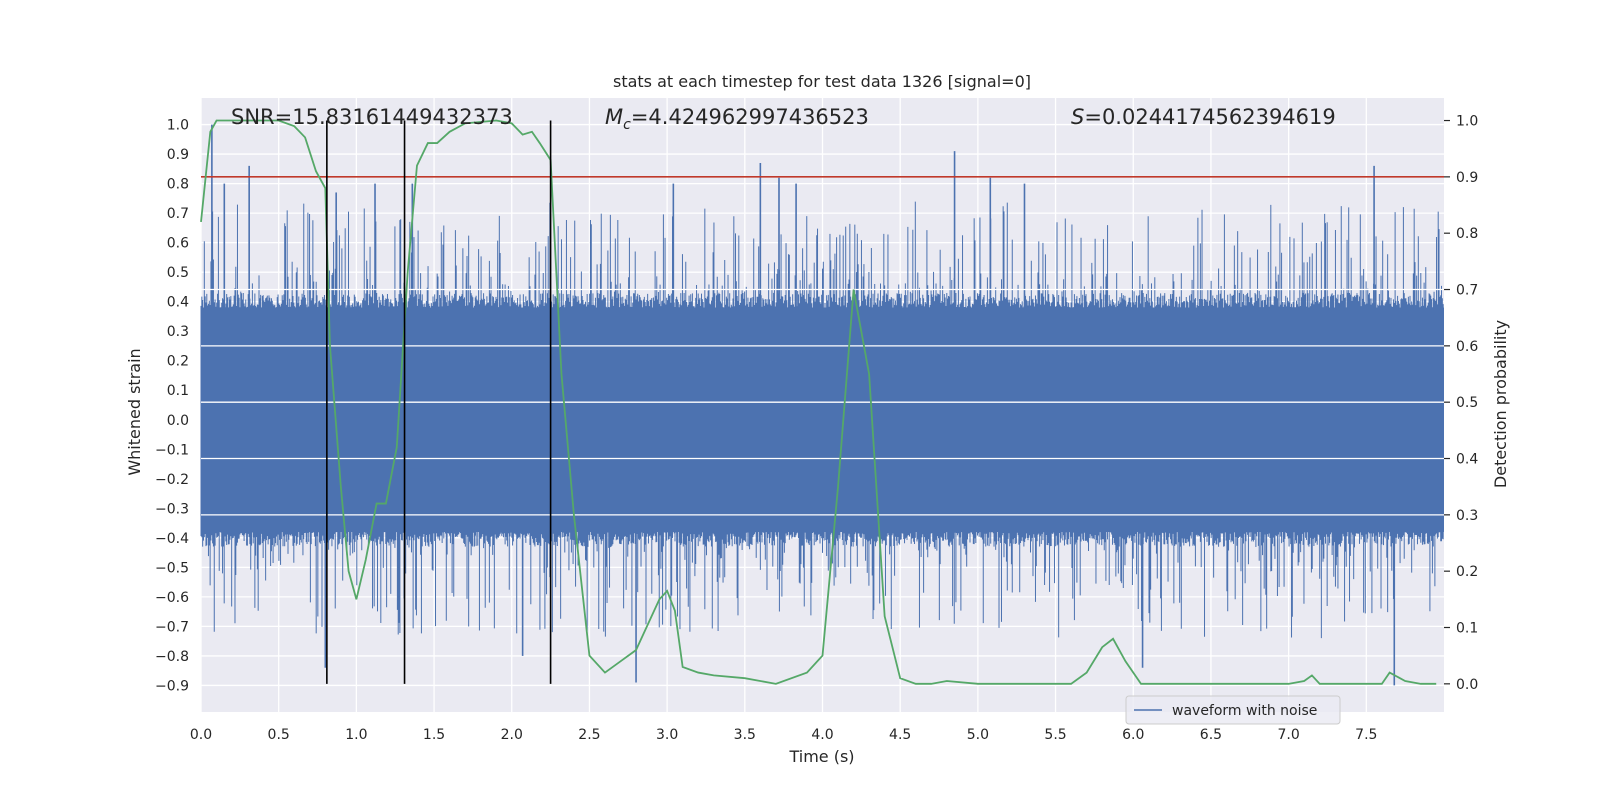 Image resolution: width=1600 pixels, height=800 pixels. What do you see at coordinates (178, 421) in the screenshot?
I see `y-tick-label: 0.0` at bounding box center [178, 421].